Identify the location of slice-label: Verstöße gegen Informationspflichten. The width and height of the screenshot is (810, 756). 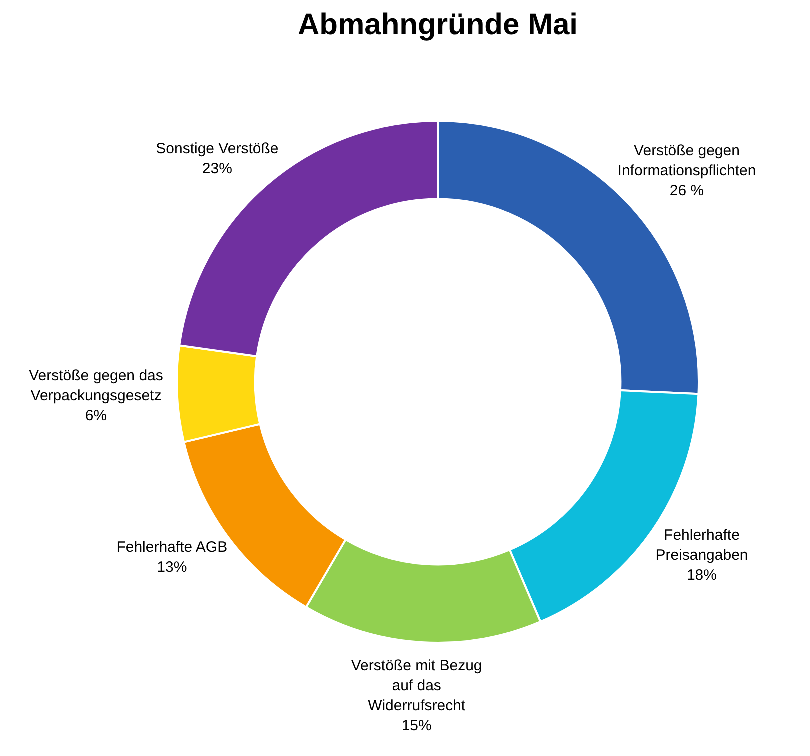
(687, 161).